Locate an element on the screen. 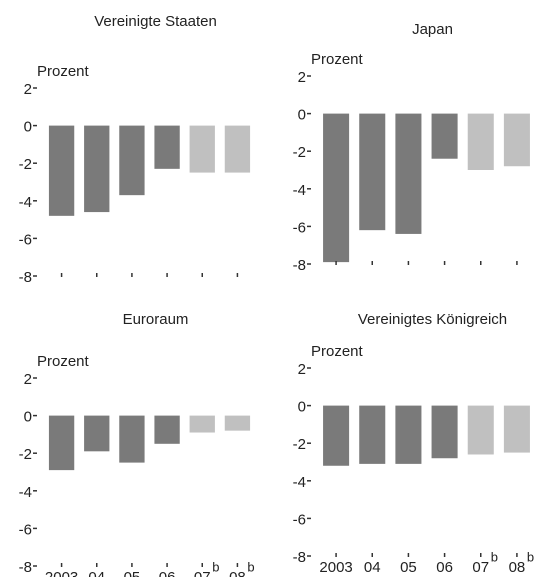  chart-title: Euroraum is located at coordinates (156, 319).